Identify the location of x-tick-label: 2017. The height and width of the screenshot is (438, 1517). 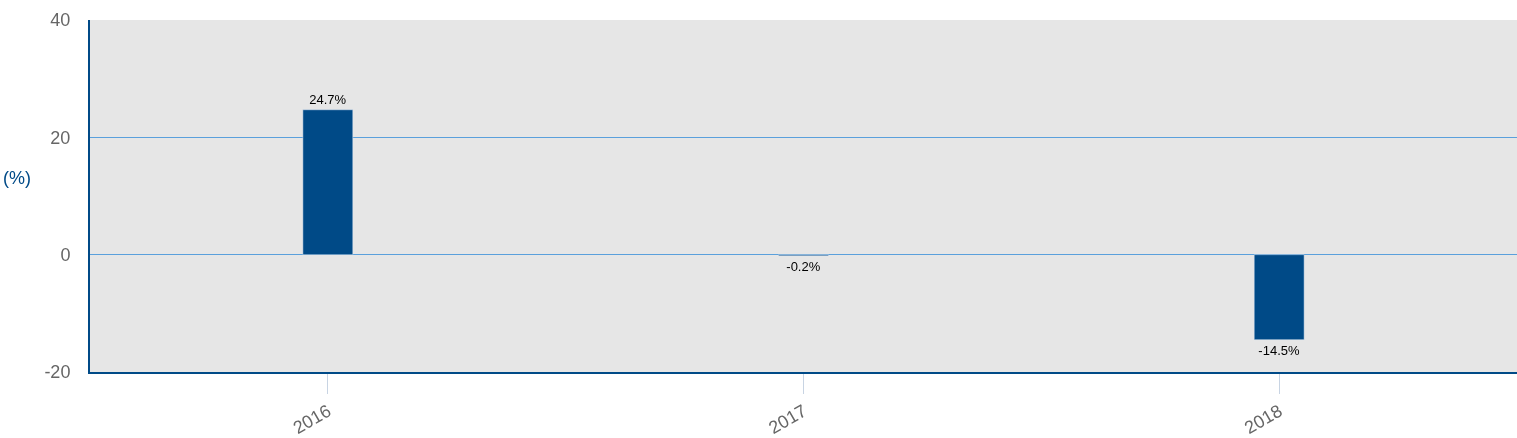
(787, 419).